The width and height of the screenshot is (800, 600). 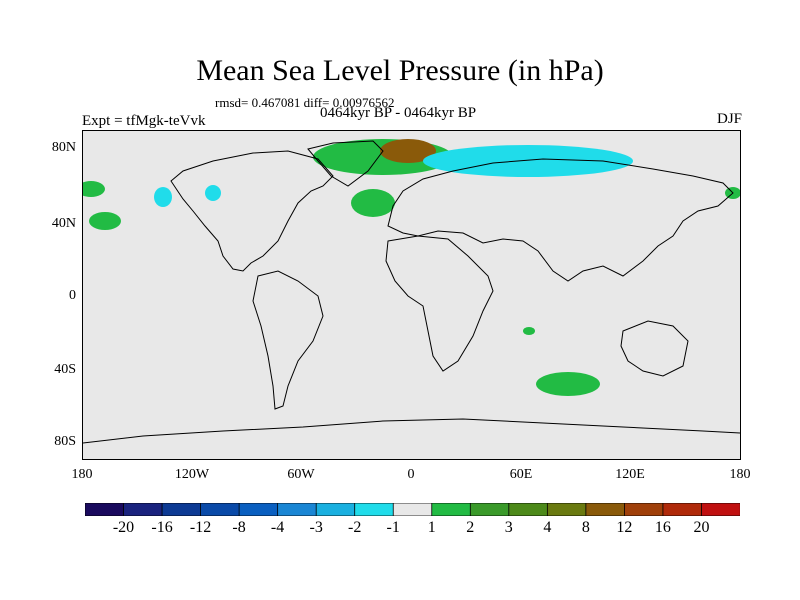 I want to click on anomaly-patch-indian-ocean-high, so click(x=568, y=384).